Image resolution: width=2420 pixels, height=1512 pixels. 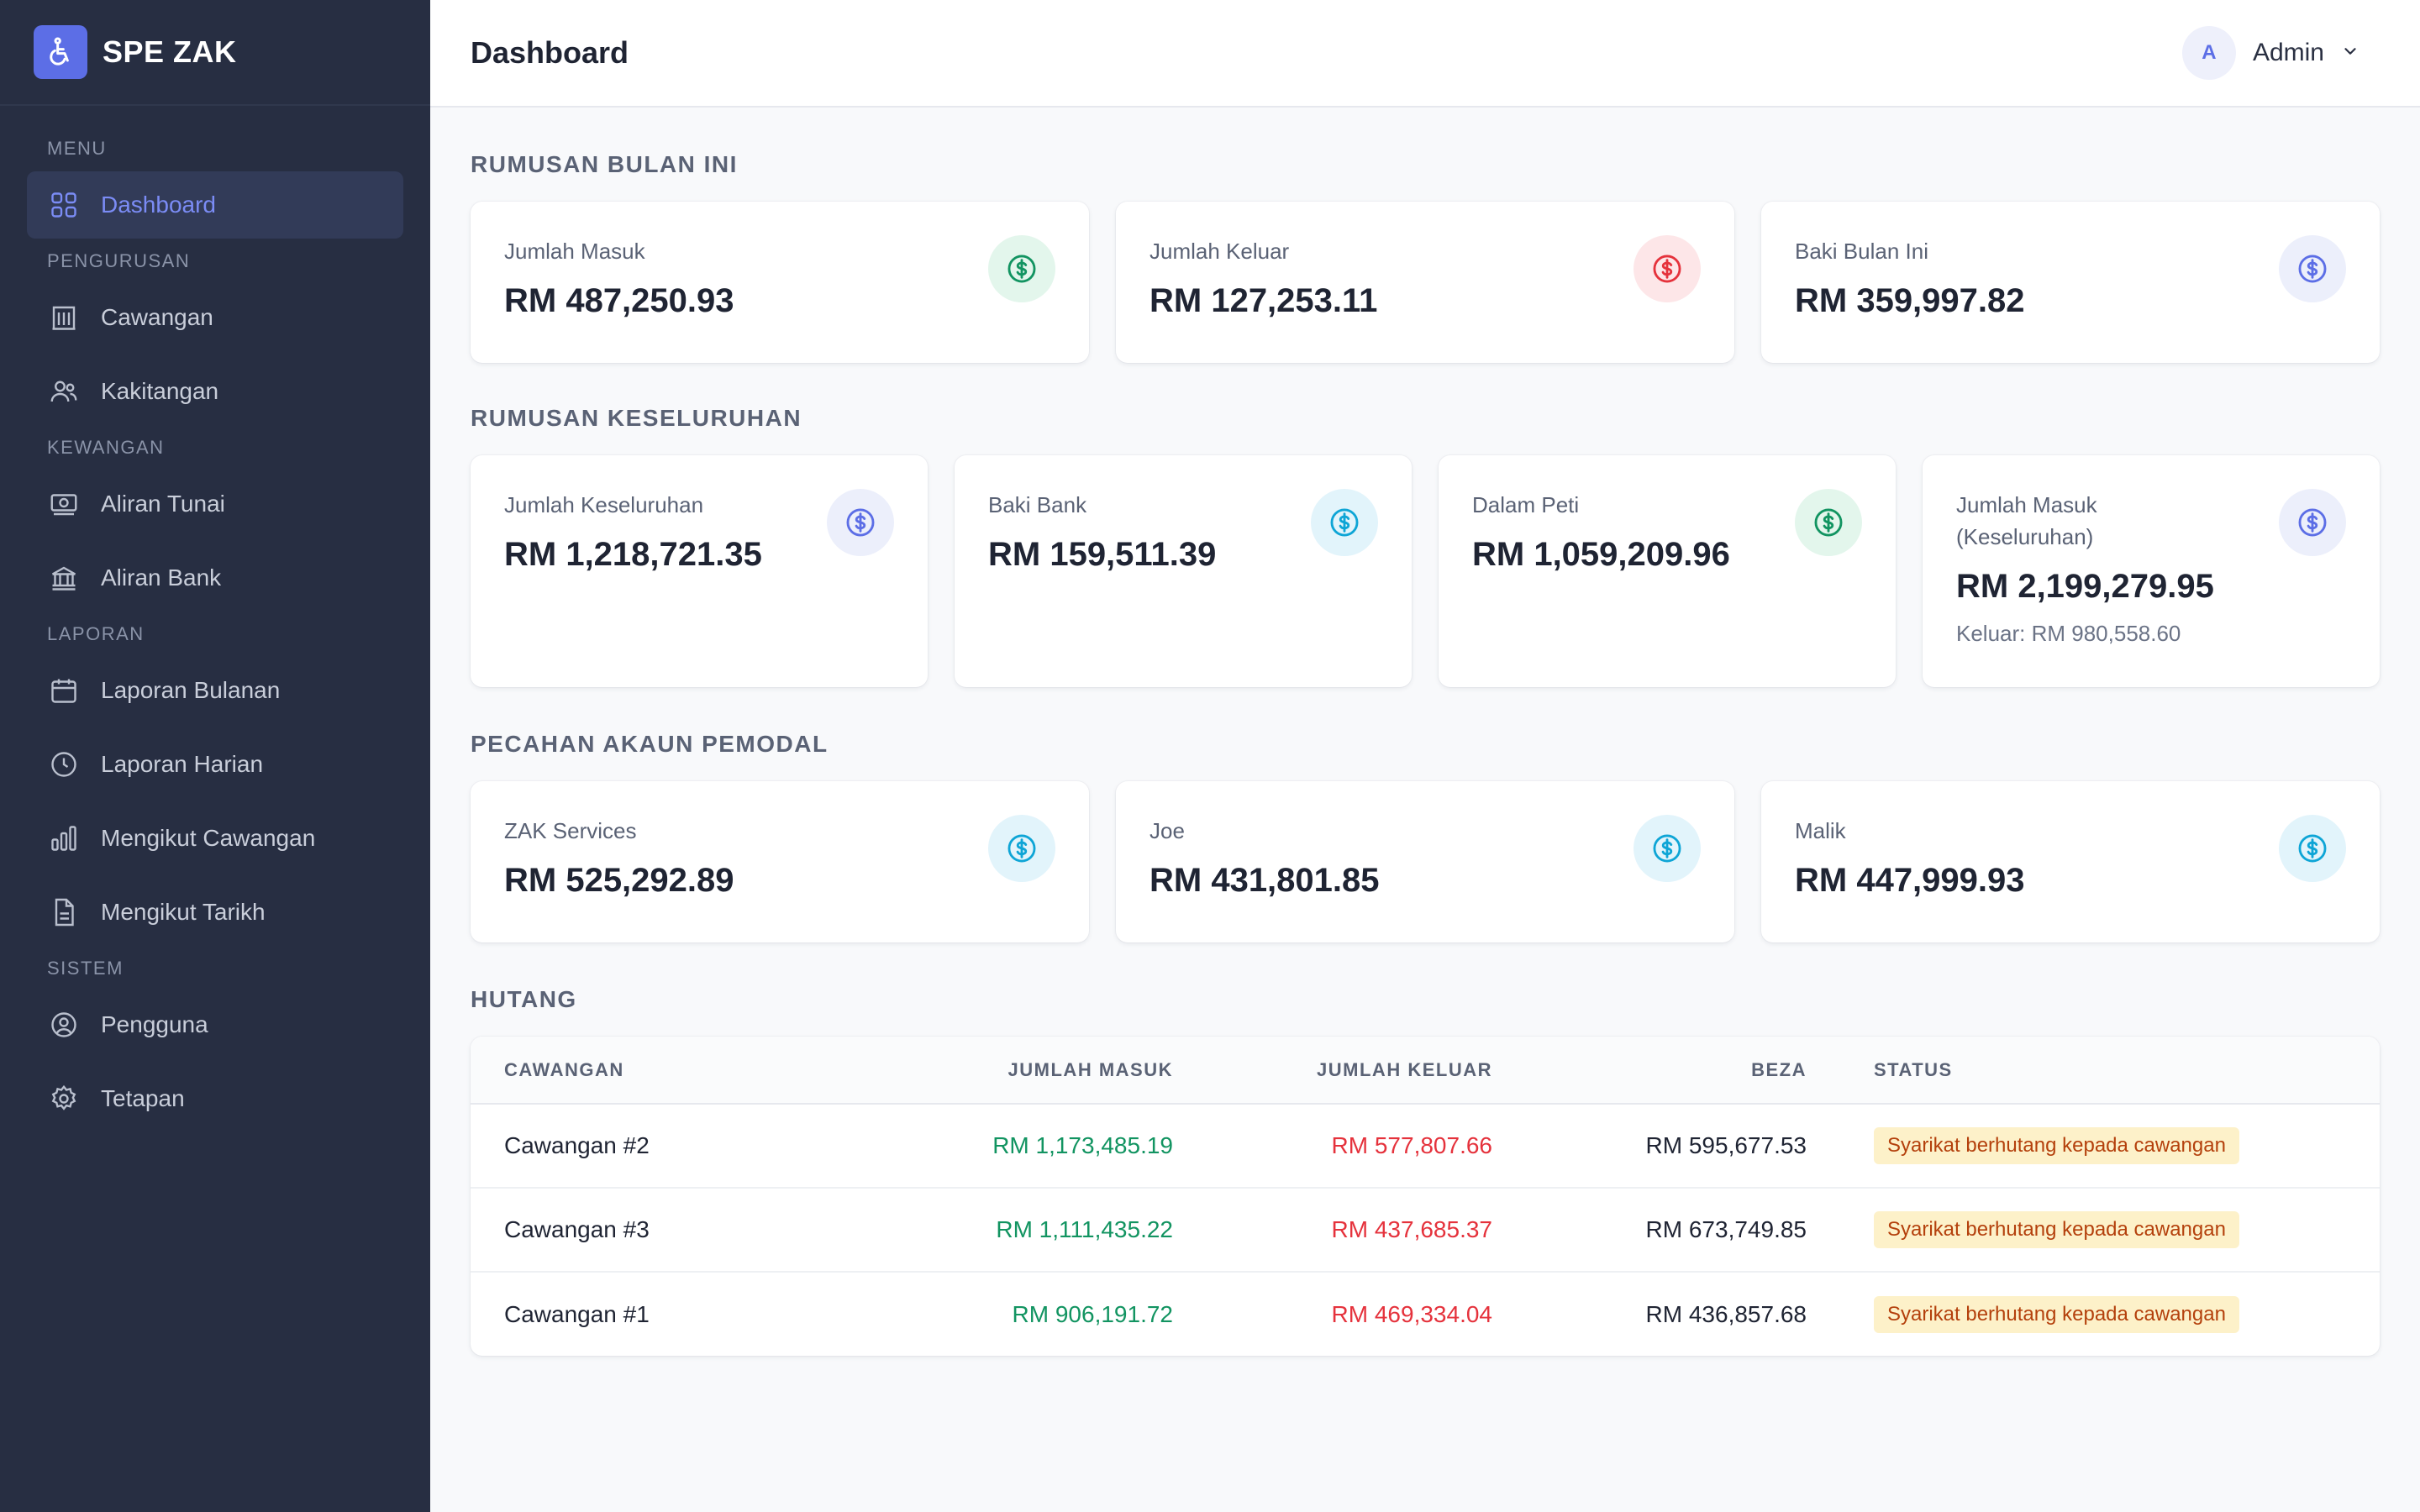 I want to click on sidebar-item-label: Pengguna, so click(x=154, y=1024).